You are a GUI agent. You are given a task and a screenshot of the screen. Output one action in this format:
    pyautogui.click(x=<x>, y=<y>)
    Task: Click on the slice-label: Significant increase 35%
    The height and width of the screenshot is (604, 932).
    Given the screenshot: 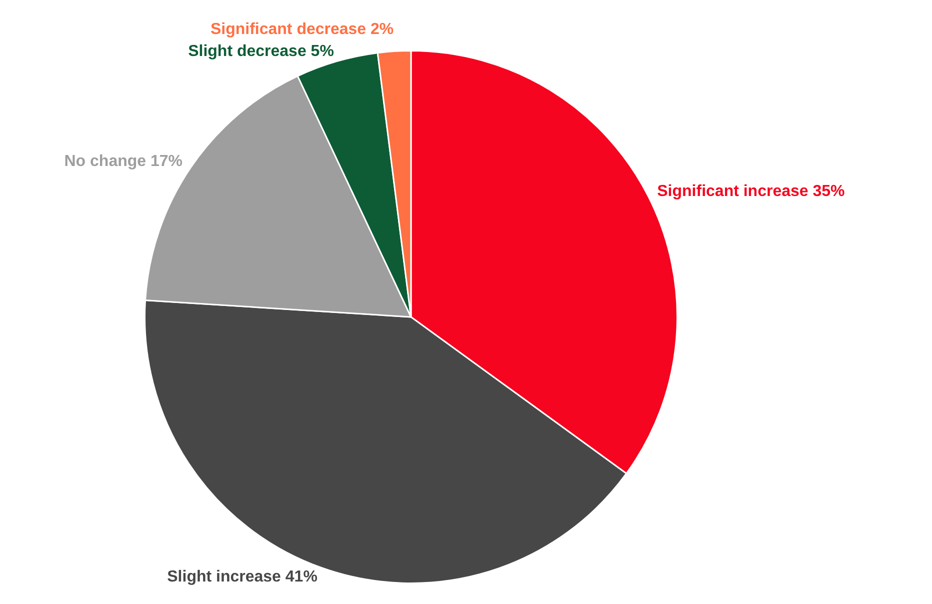 What is the action you would take?
    pyautogui.click(x=751, y=191)
    